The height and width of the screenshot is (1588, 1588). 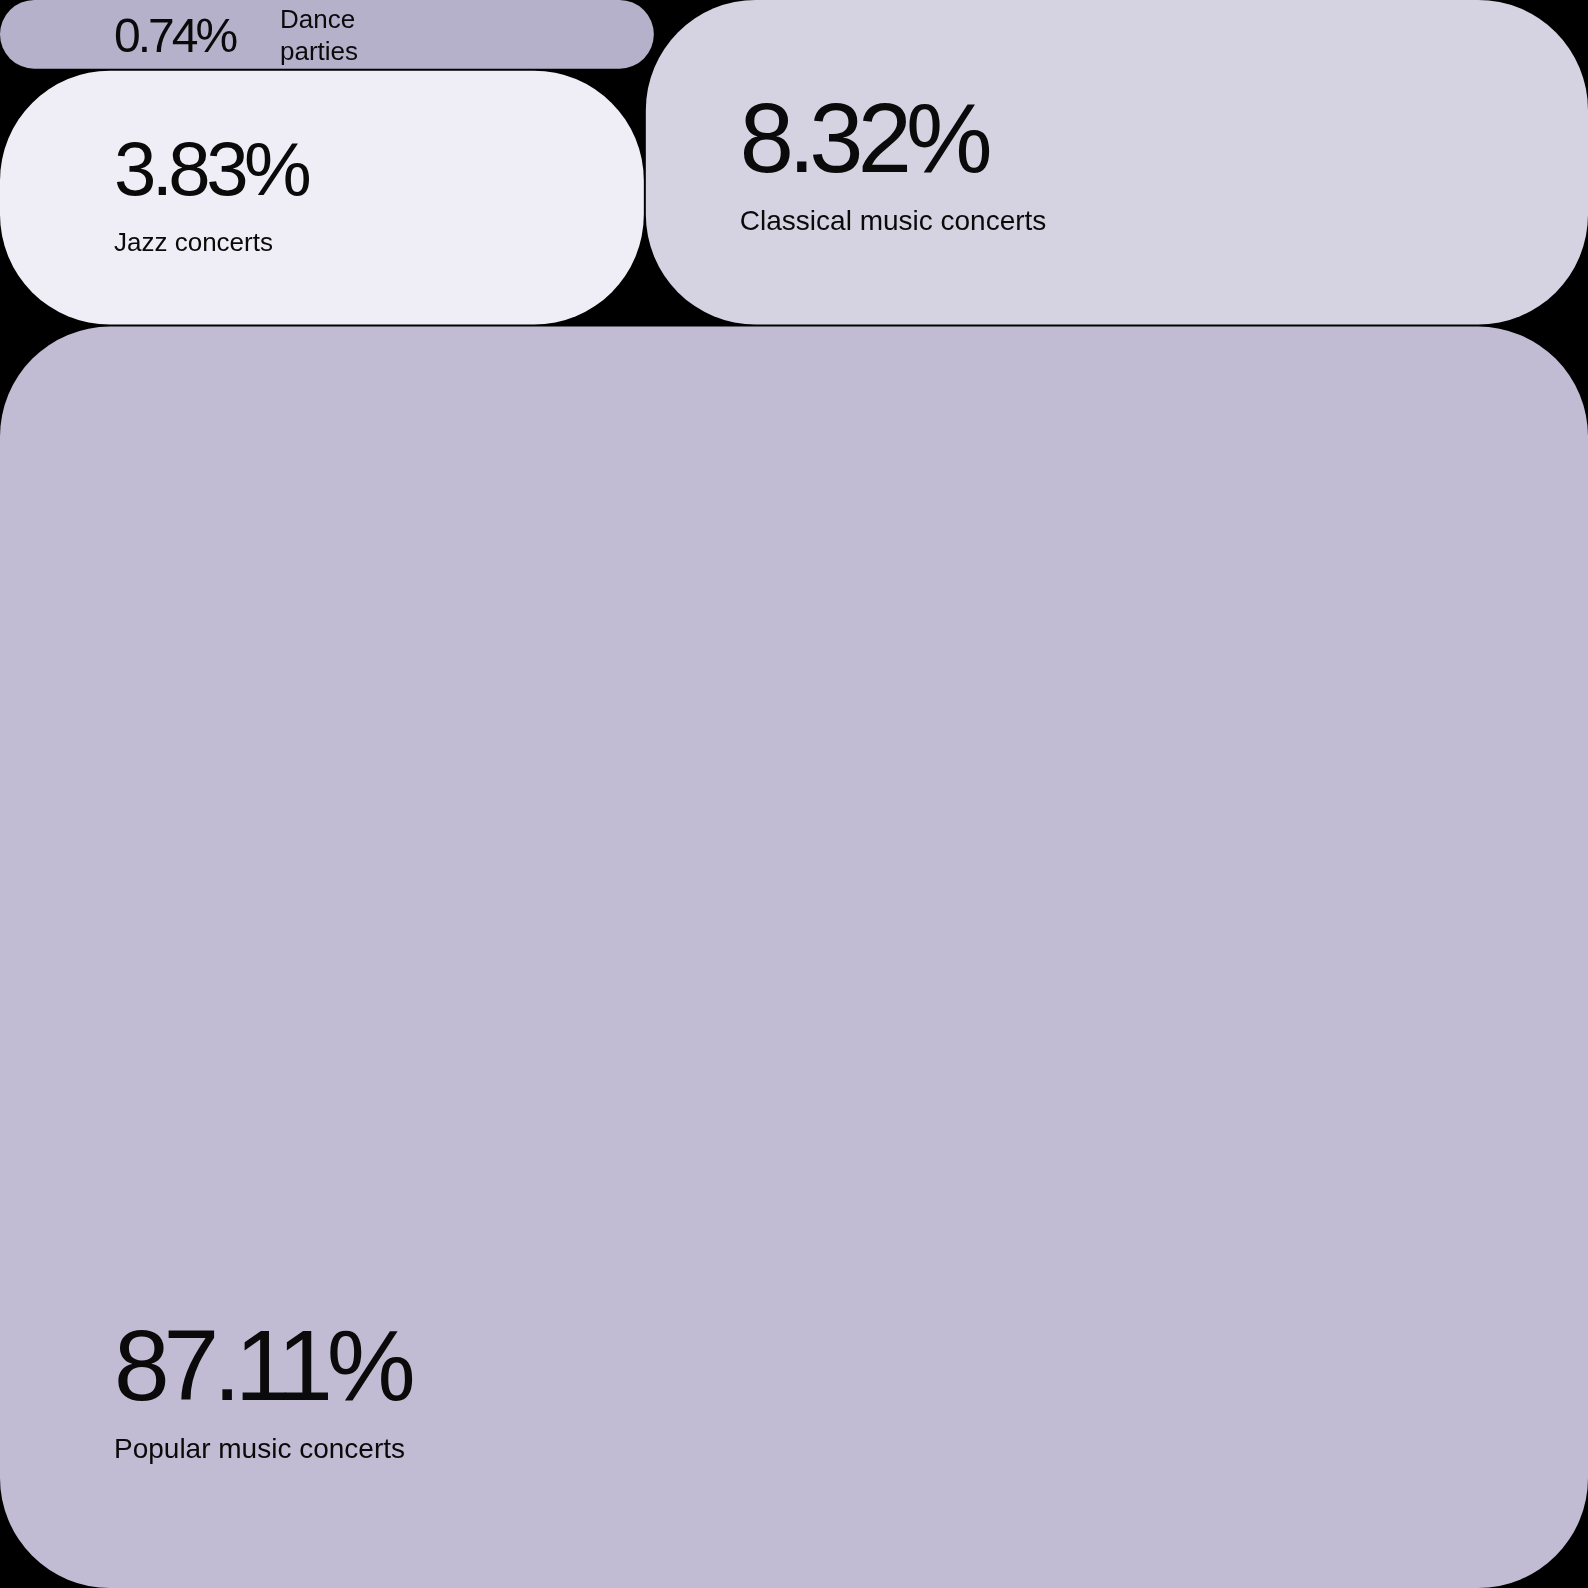 What do you see at coordinates (260, 1448) in the screenshot?
I see `category-label: Popular music concerts` at bounding box center [260, 1448].